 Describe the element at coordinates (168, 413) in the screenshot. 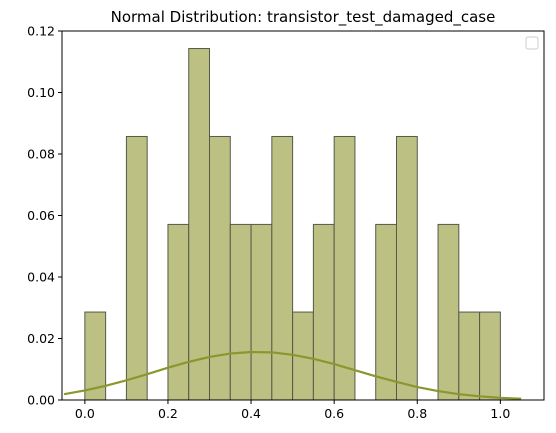

I see `x-tick-label: 0.2` at that location.